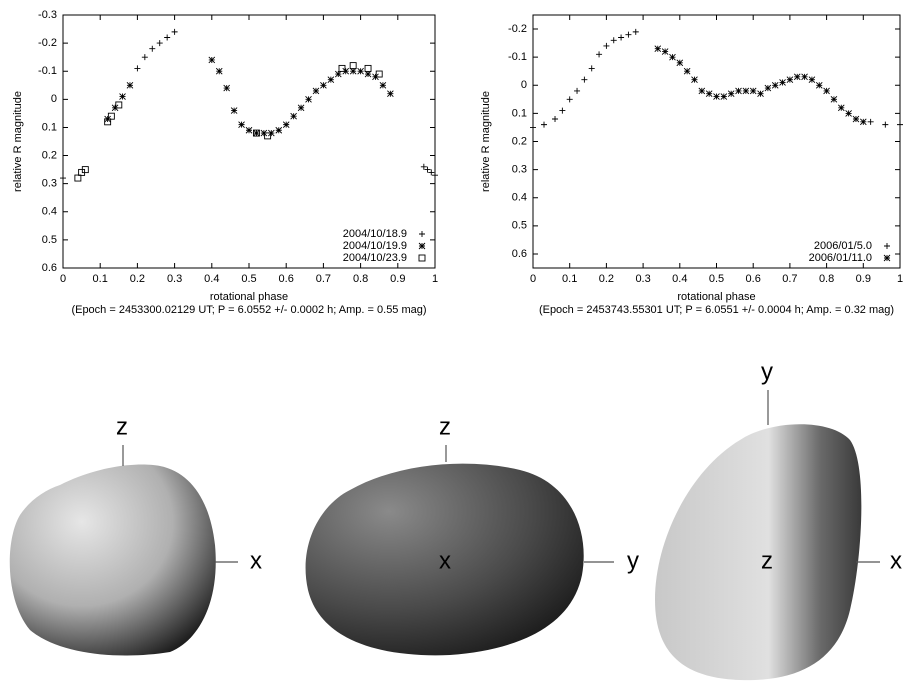 This screenshot has height=684, width=906. Describe the element at coordinates (679, 279) in the screenshot. I see `x-tick-label: 0.4` at that location.